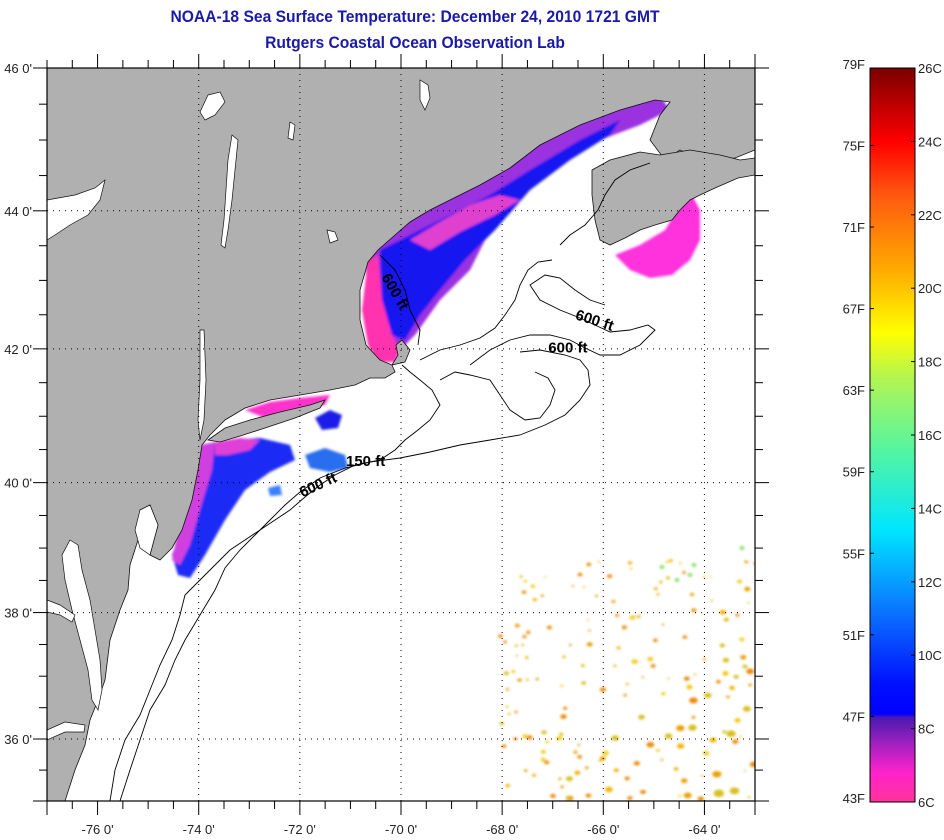  What do you see at coordinates (854, 635) in the screenshot?
I see `colorbar-fahrenheit-label: 51F` at bounding box center [854, 635].